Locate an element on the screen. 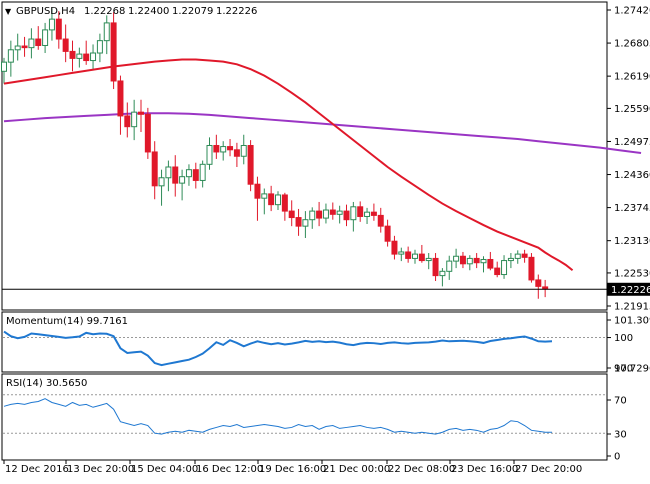 This screenshot has height=484, width=650. slow-ma-line is located at coordinates (322, 133).